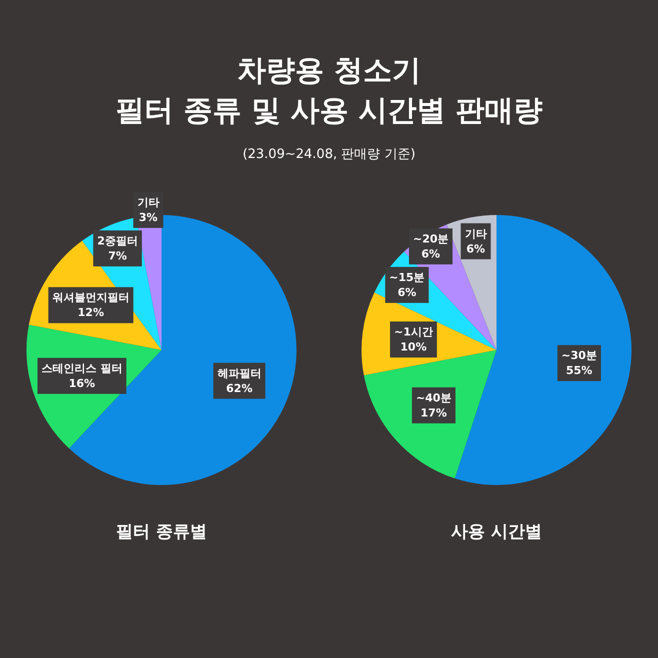  What do you see at coordinates (434, 397) in the screenshot?
I see `slice-label: ~40분` at bounding box center [434, 397].